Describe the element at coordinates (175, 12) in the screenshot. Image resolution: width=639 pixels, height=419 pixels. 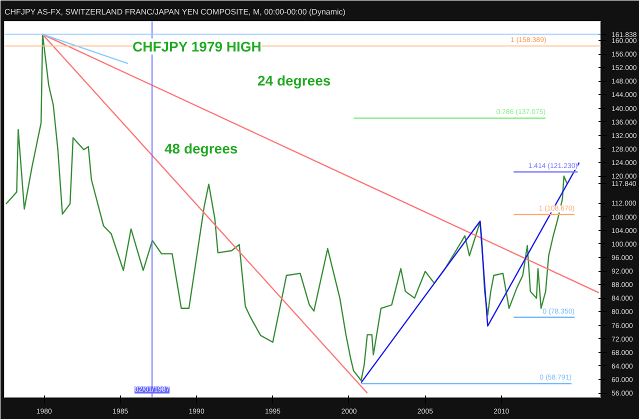
I see `chart-title: CHFJPY AS-FX, SWITZERLAND FRANC/JAPAN YEN COMPOSITE, M, 00:00-00:00 (Dynamic)` at that location.